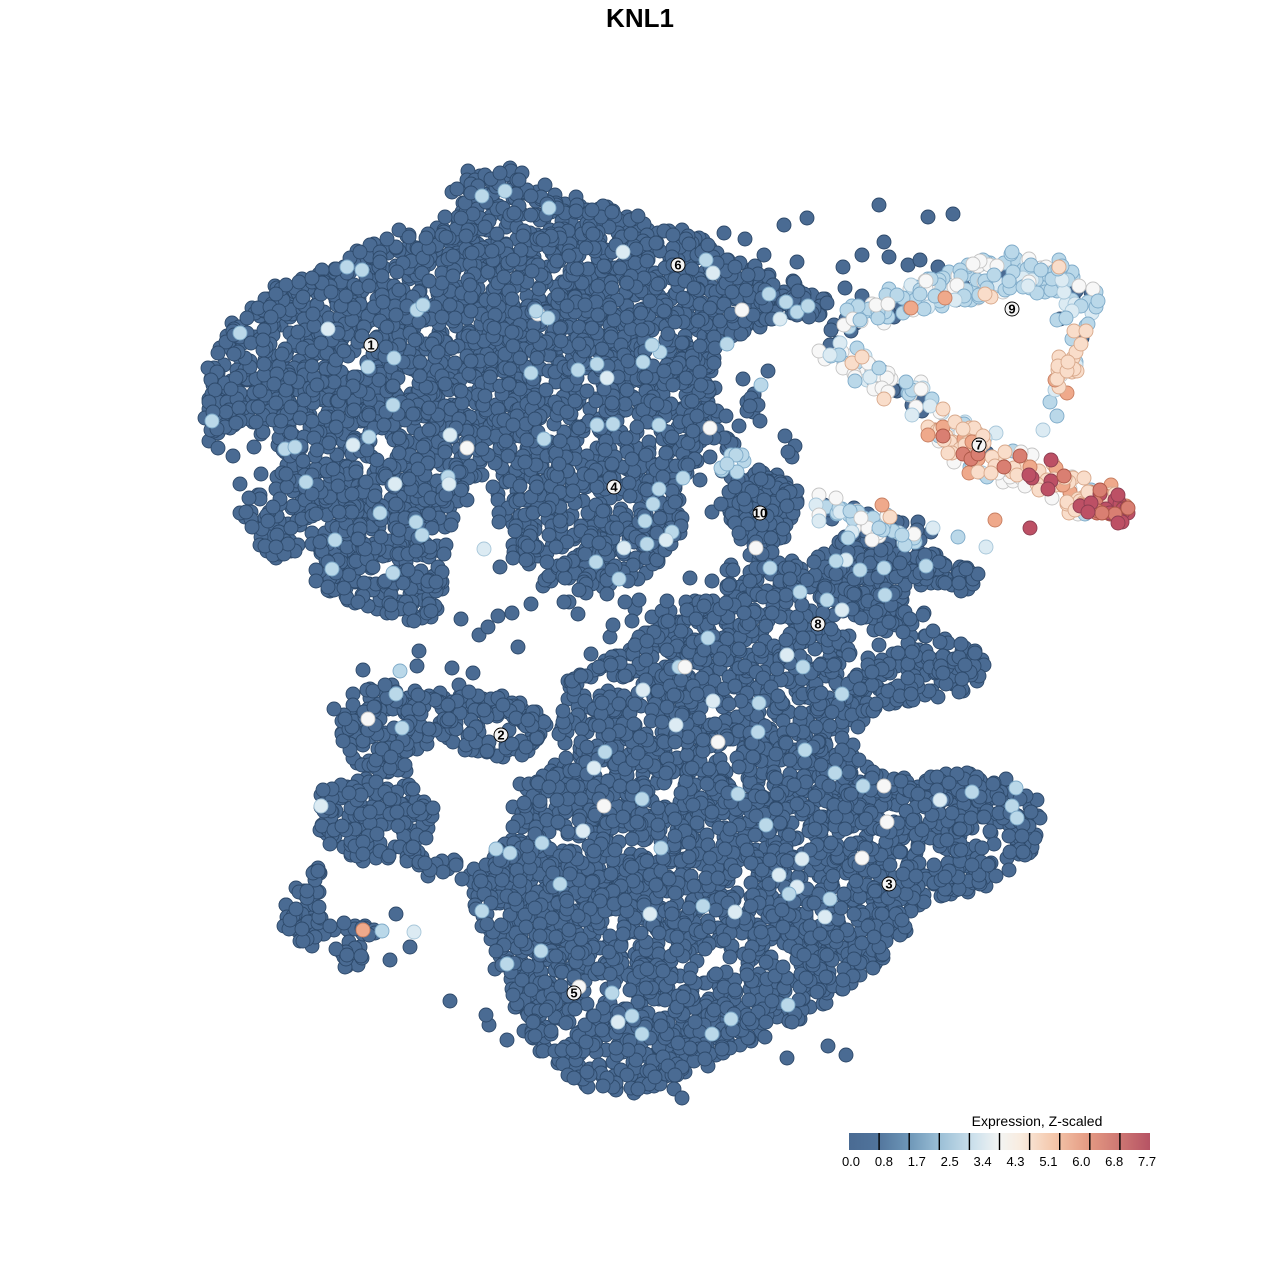  I want to click on svg-text: KNL1, so click(640, 18).